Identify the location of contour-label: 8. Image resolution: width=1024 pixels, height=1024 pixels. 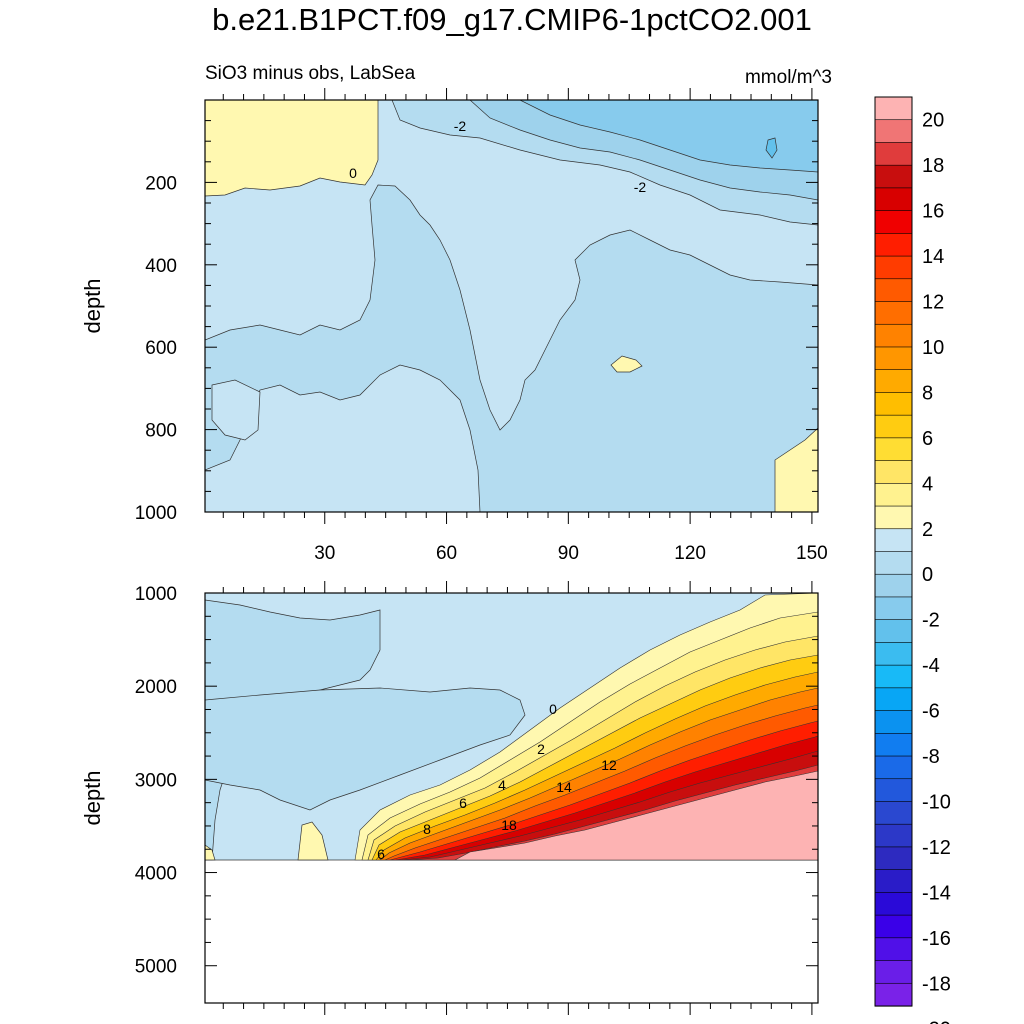
(427, 829).